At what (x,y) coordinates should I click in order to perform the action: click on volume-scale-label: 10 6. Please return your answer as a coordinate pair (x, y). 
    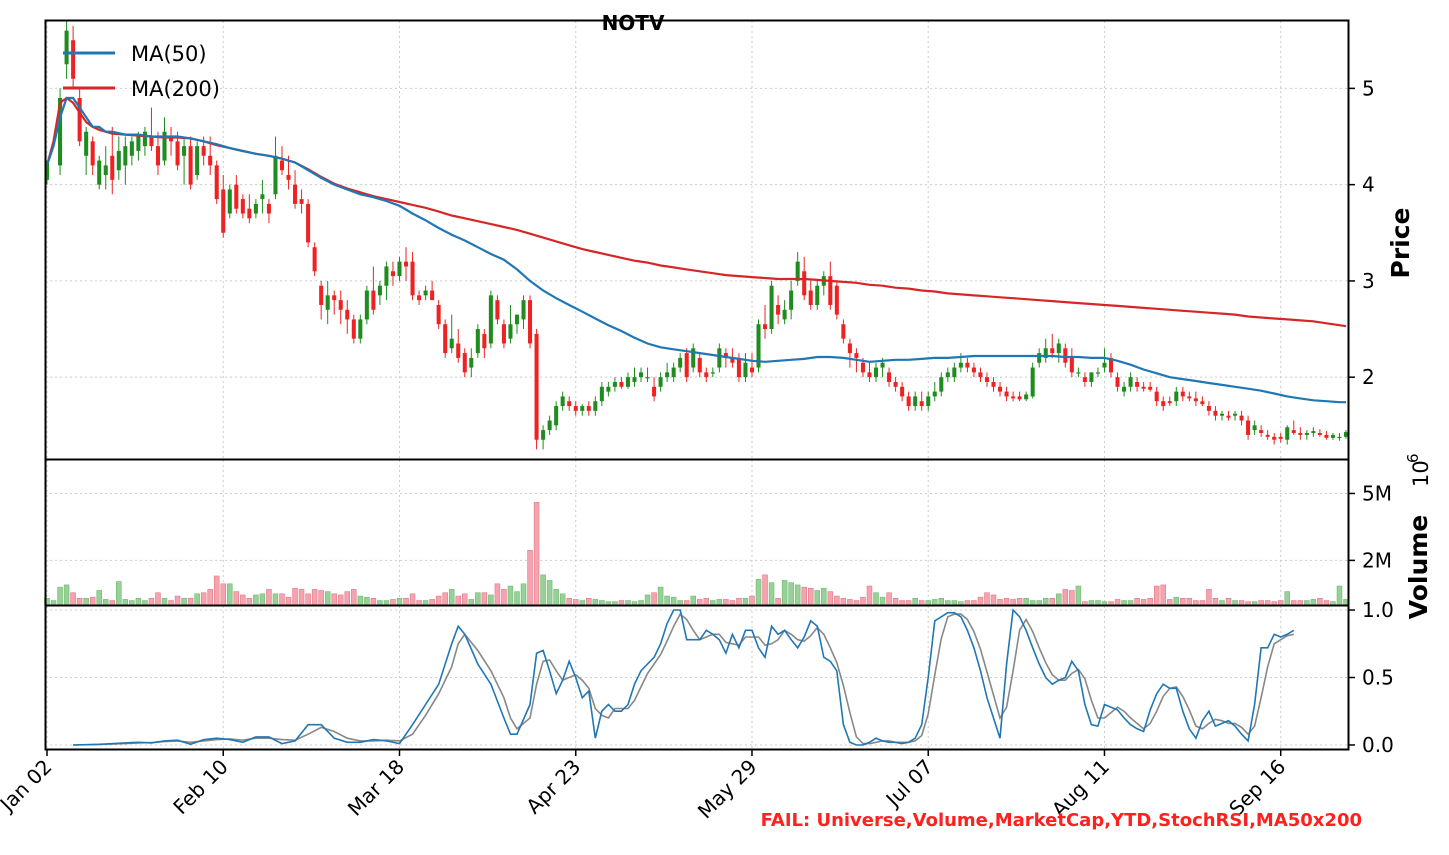
    Looking at the image, I should click on (1418, 470).